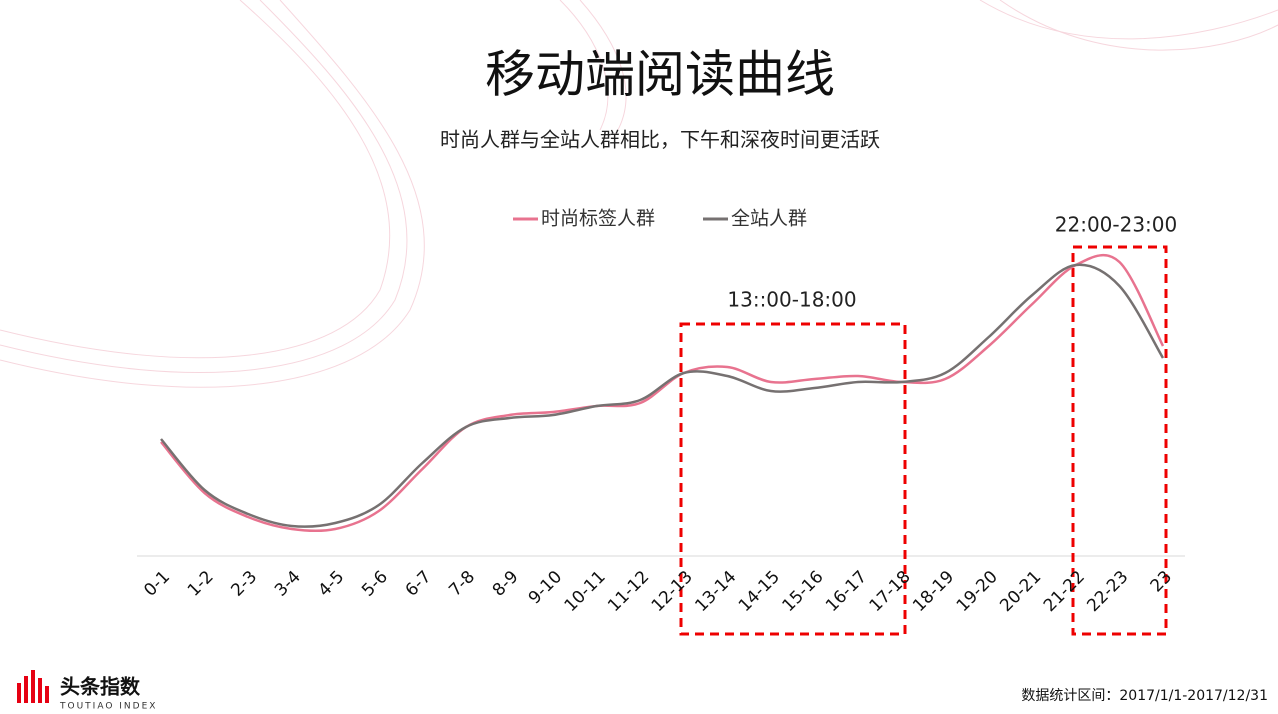 The image size is (1278, 714). What do you see at coordinates (419, 584) in the screenshot?
I see `x-tick-label: 6-7` at bounding box center [419, 584].